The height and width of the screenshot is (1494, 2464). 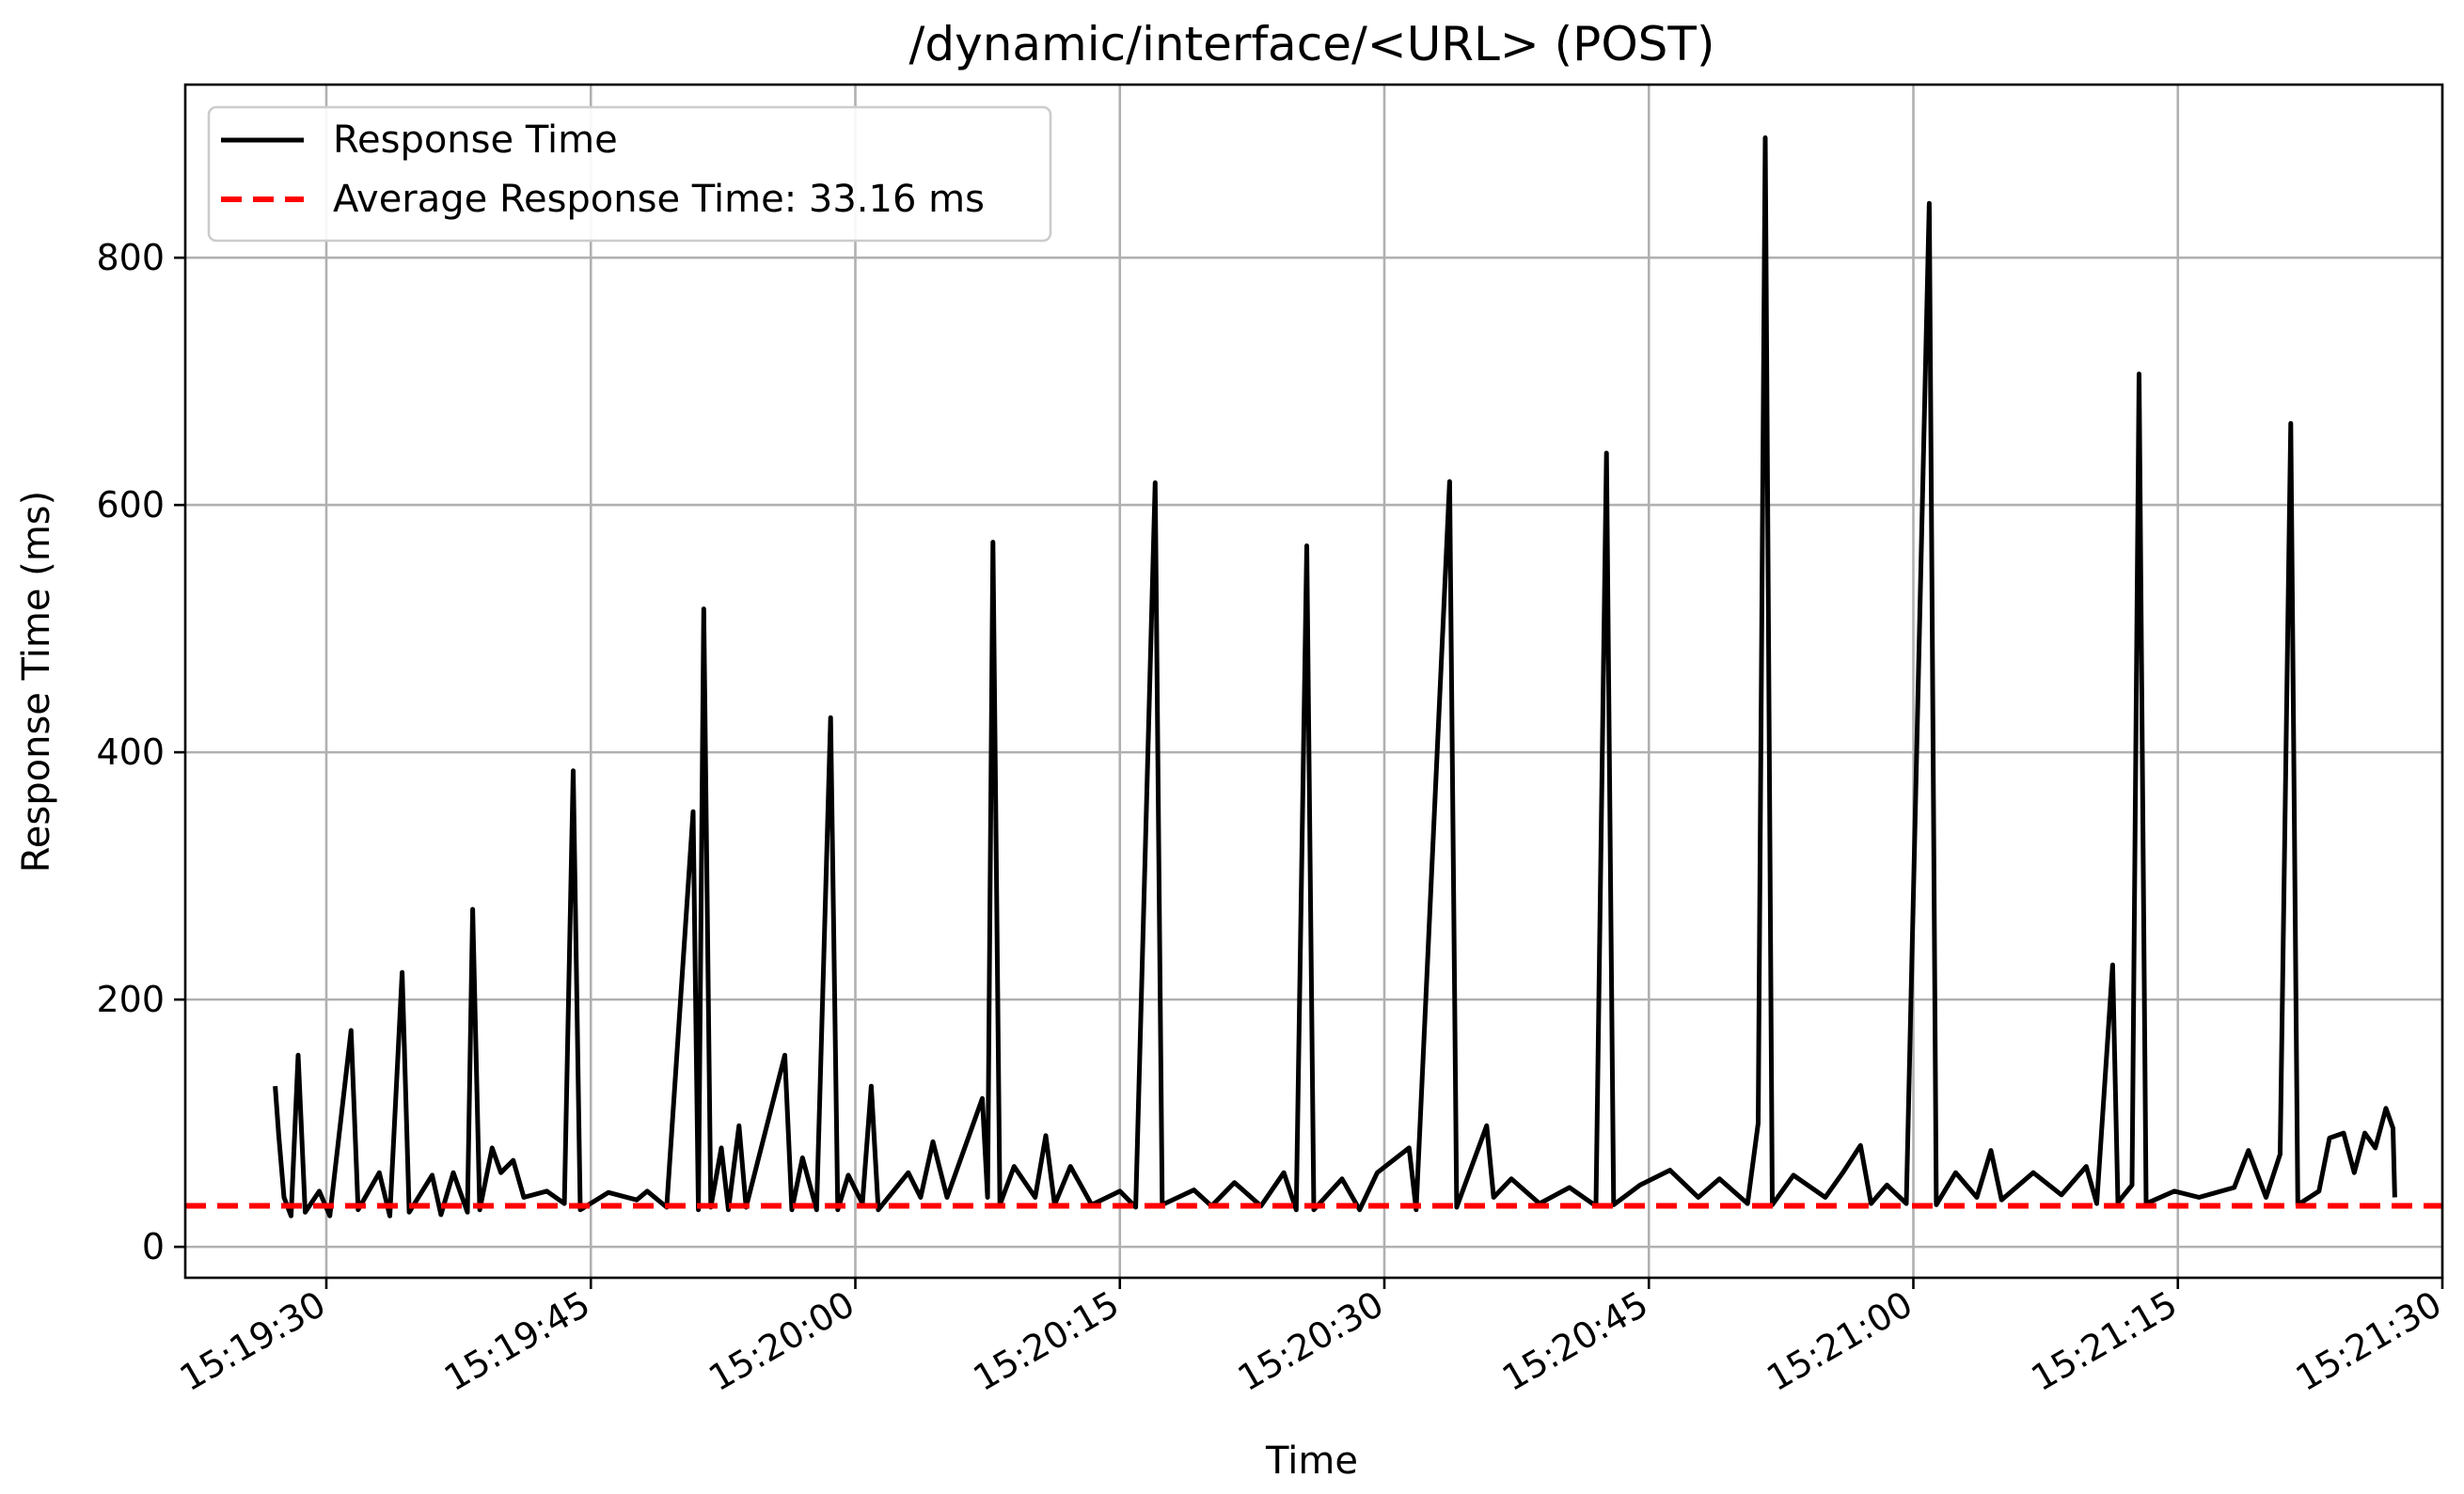 What do you see at coordinates (153, 1246) in the screenshot?
I see `y-tick-label: 0` at bounding box center [153, 1246].